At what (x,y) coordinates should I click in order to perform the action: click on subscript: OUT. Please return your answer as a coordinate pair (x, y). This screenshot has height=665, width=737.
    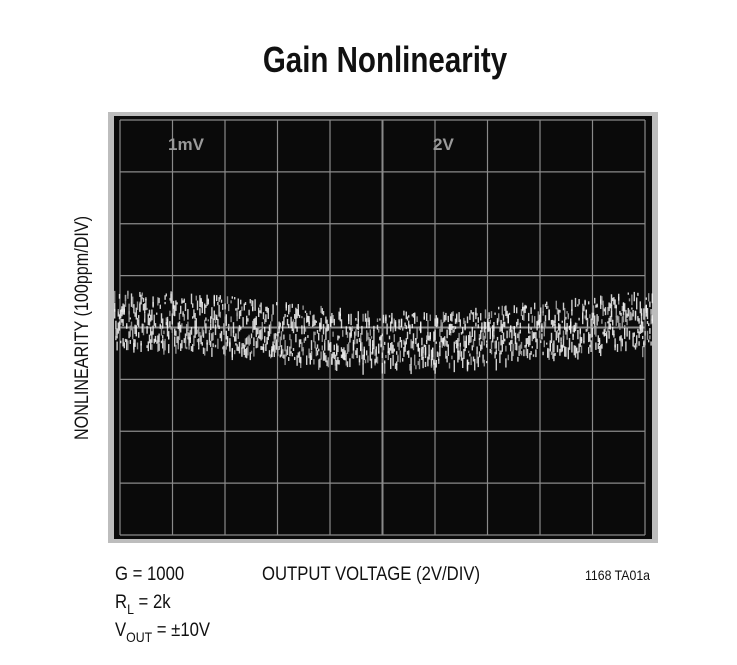
    Looking at the image, I should click on (139, 637).